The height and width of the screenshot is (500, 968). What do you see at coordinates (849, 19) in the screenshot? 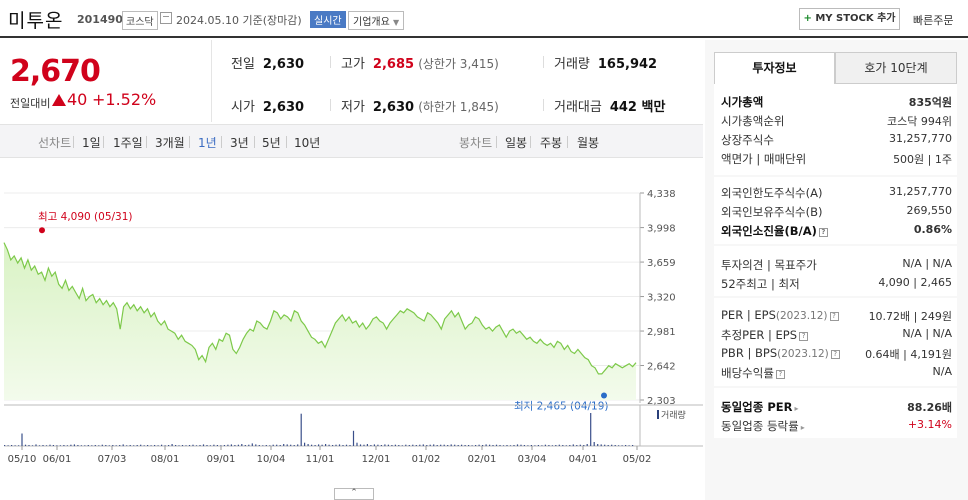
I see `add-mystock-button: + MY STOCK 추가` at bounding box center [849, 19].